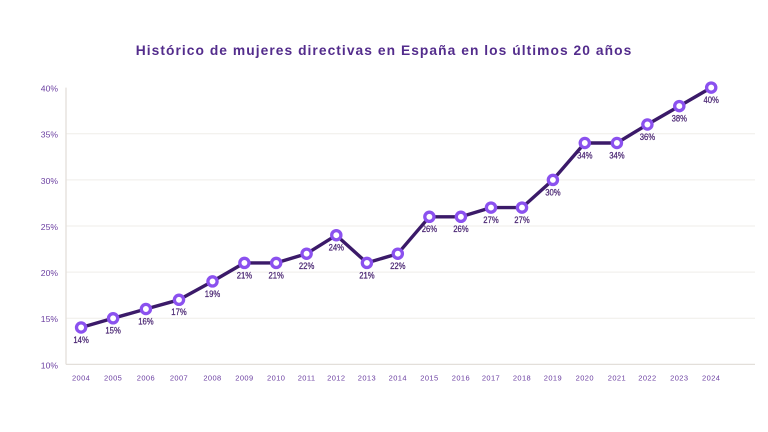 The width and height of the screenshot is (768, 432). Describe the element at coordinates (336, 378) in the screenshot. I see `svg-text: 2012` at that location.